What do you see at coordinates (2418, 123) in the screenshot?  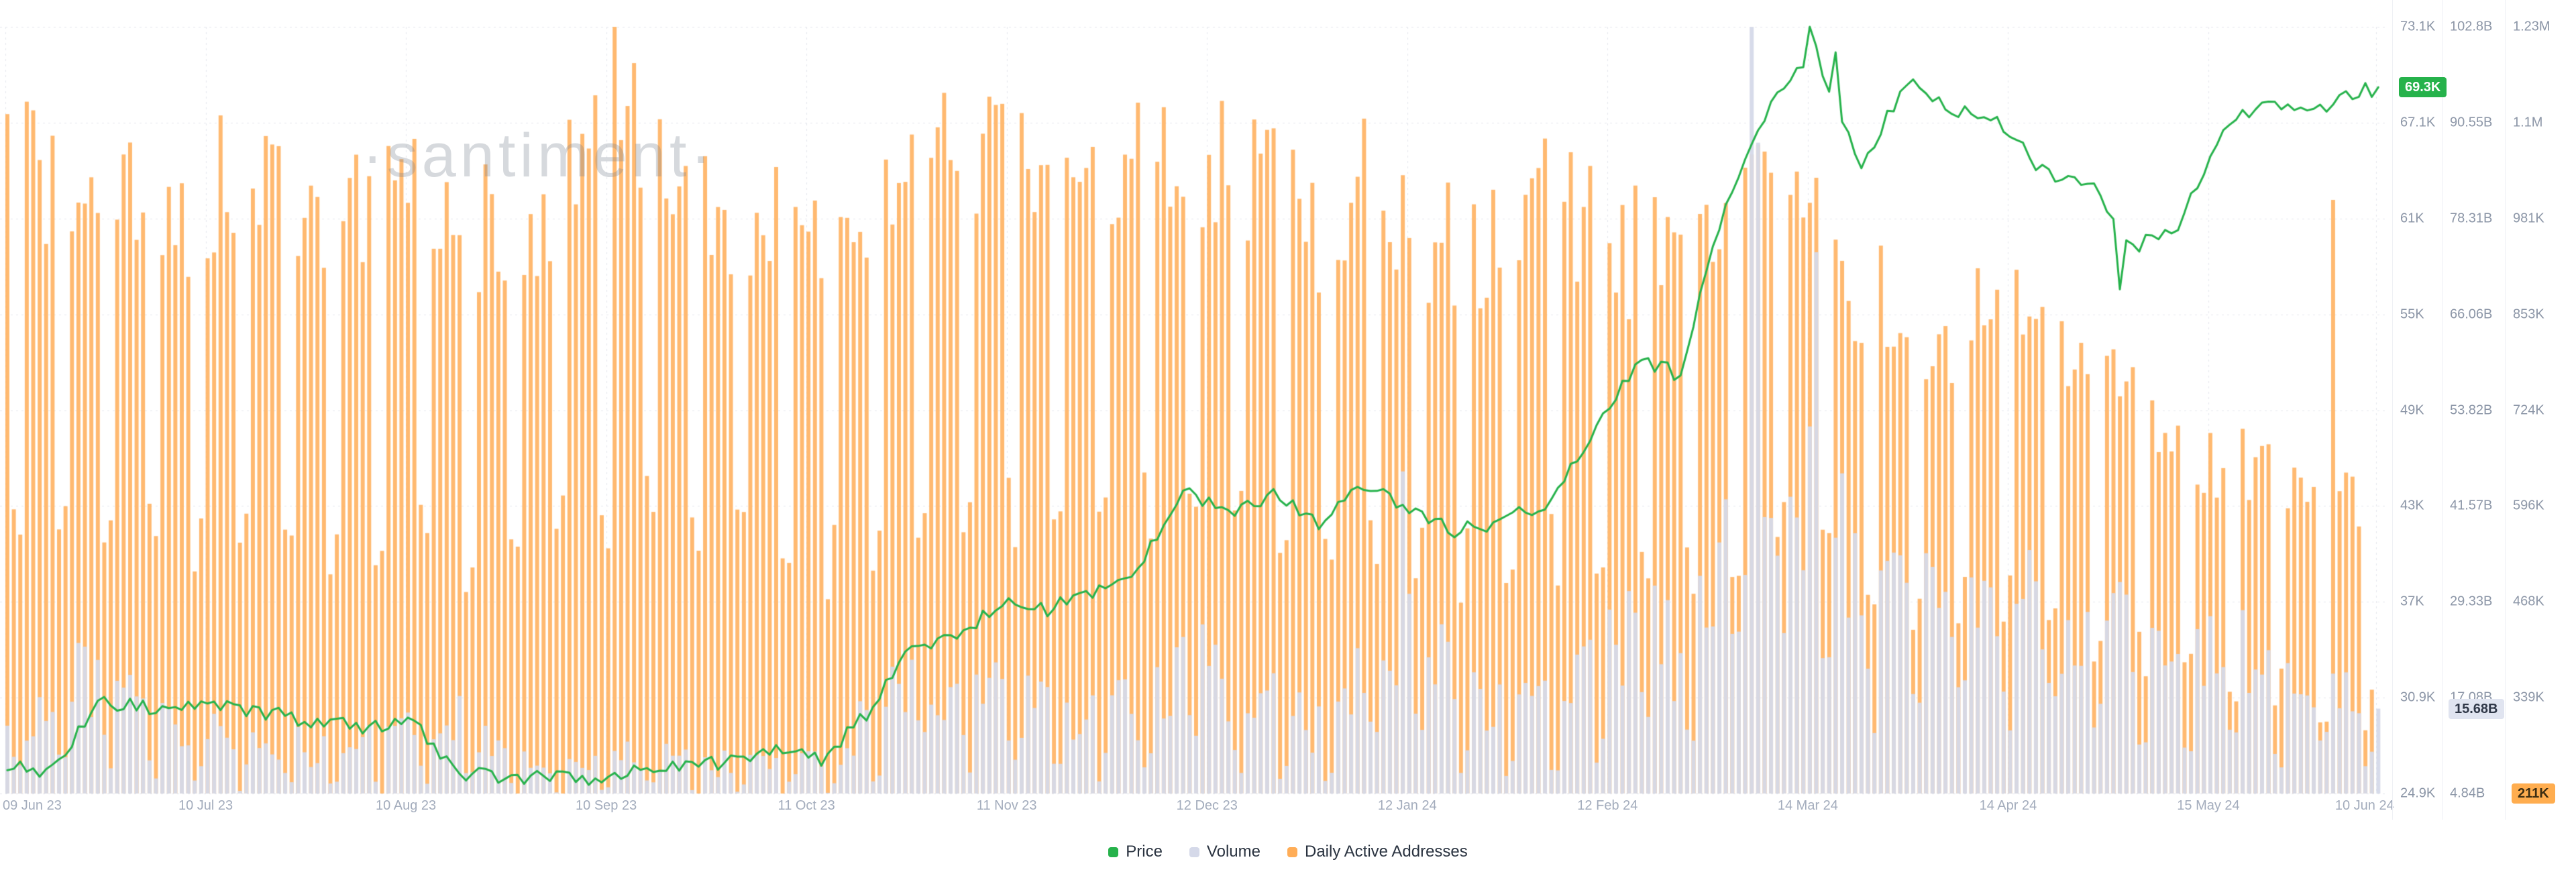 I see `price-axis-tick-label: 67.1K` at bounding box center [2418, 123].